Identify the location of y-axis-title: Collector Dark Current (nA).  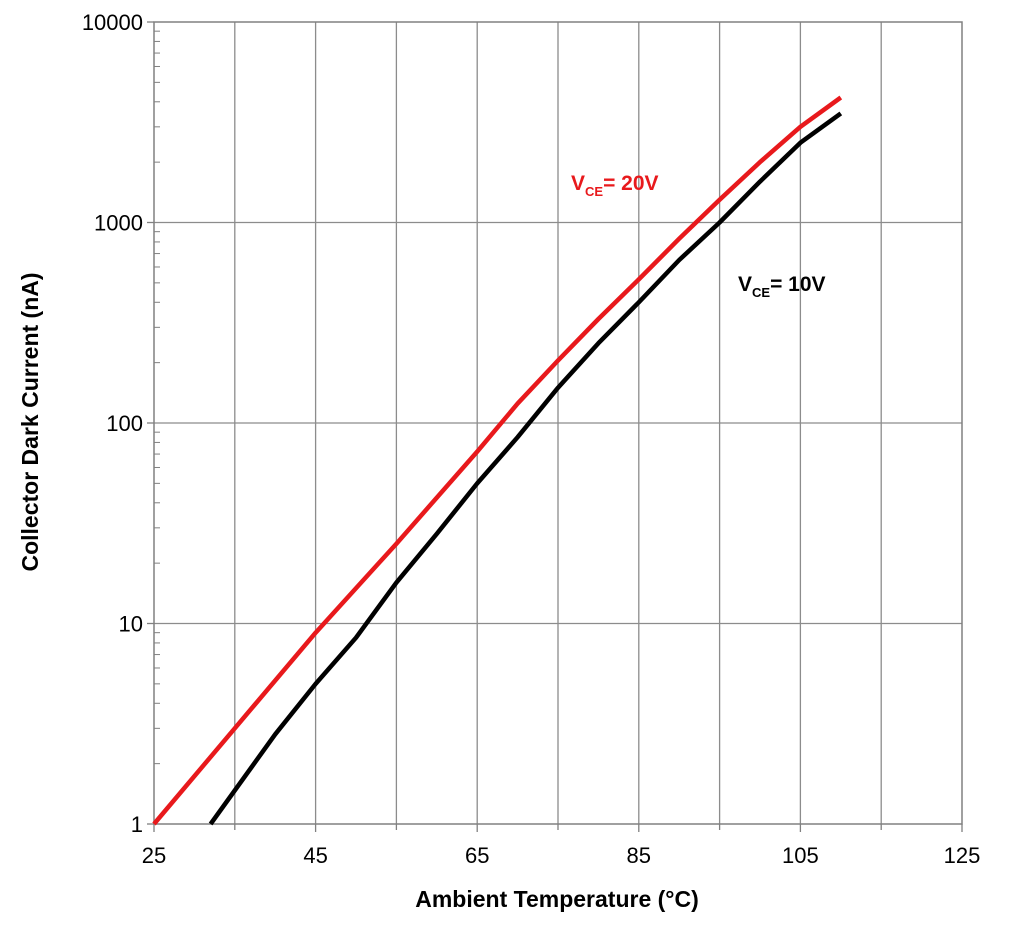
(30, 421).